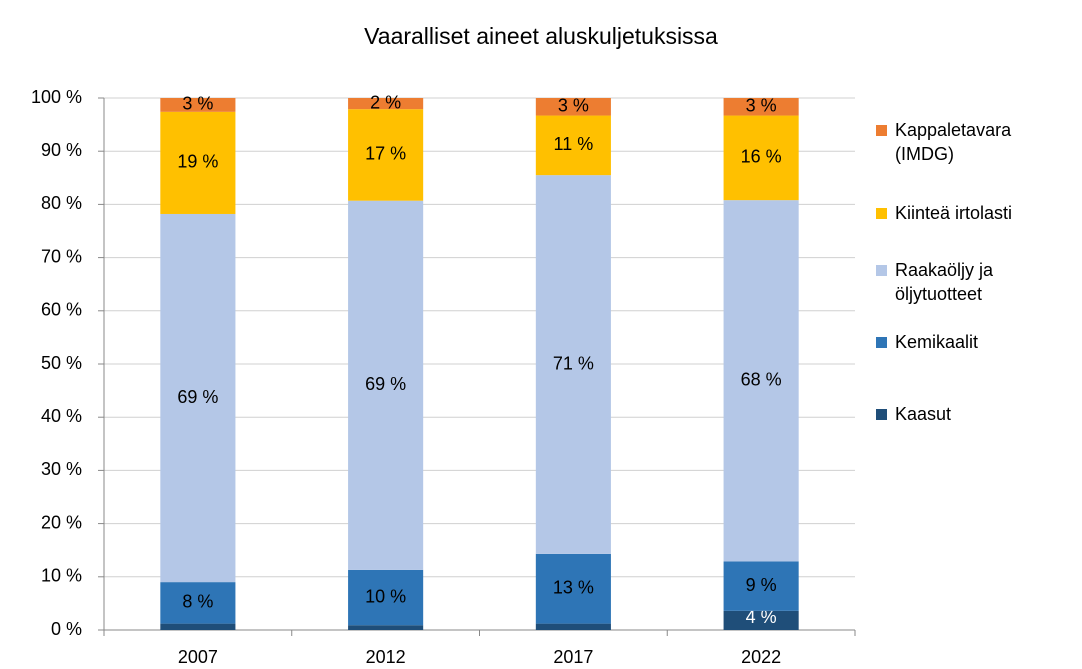 Image resolution: width=1082 pixels, height=669 pixels. I want to click on data-label: 2 %, so click(385, 102).